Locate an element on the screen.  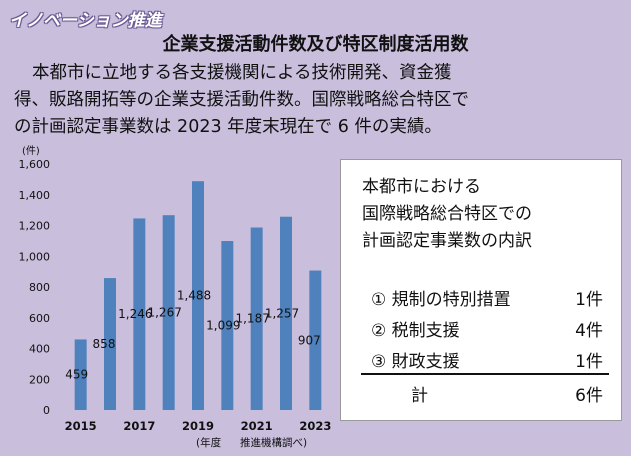
y-tick-label: 1,000 is located at coordinates (35, 256).